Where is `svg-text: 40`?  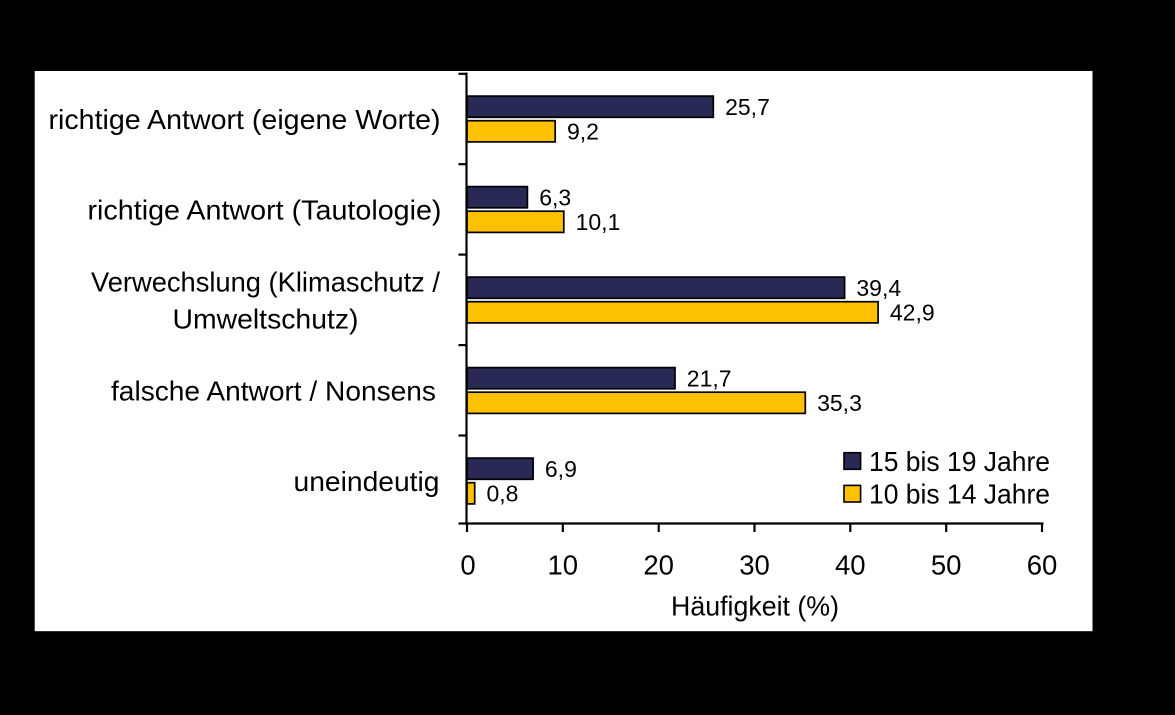 svg-text: 40 is located at coordinates (850, 565).